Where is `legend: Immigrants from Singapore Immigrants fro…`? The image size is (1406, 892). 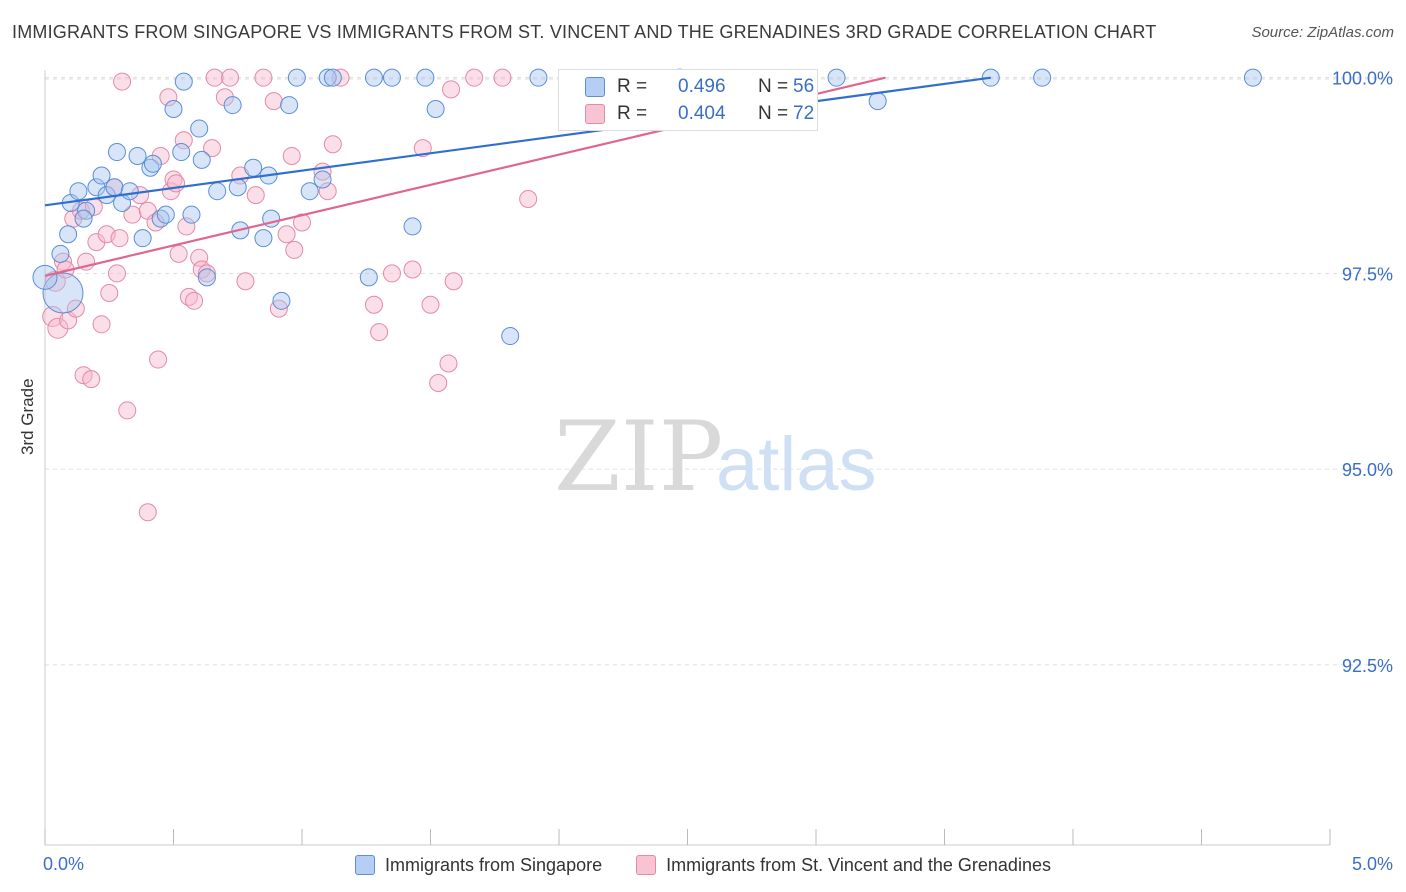
legend: Immigrants from Singapore Immigrants fro… is located at coordinates (703, 865).